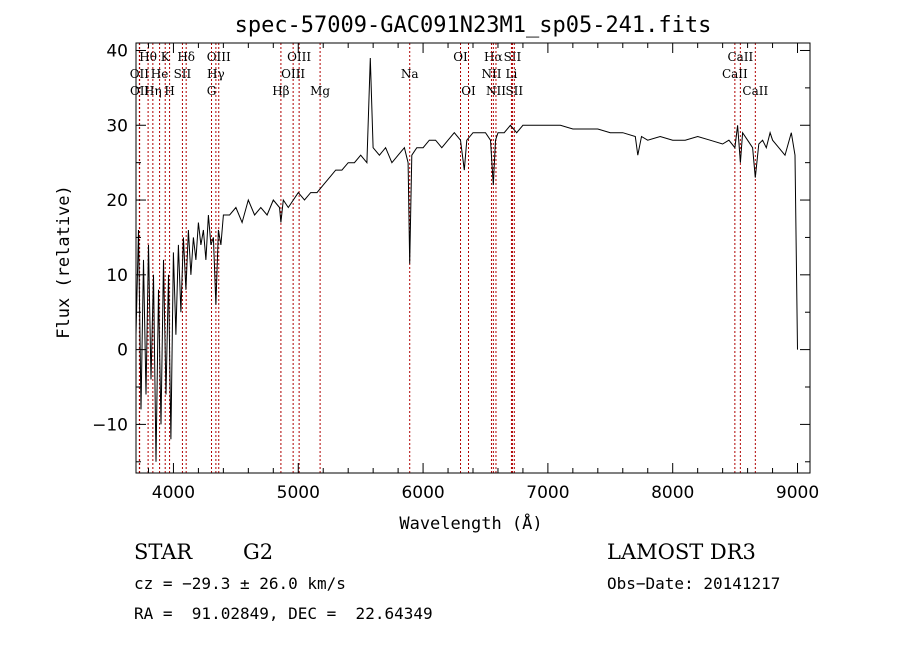  Describe the element at coordinates (64, 262) in the screenshot. I see `y-axis-label: Flux (relative)` at that location.